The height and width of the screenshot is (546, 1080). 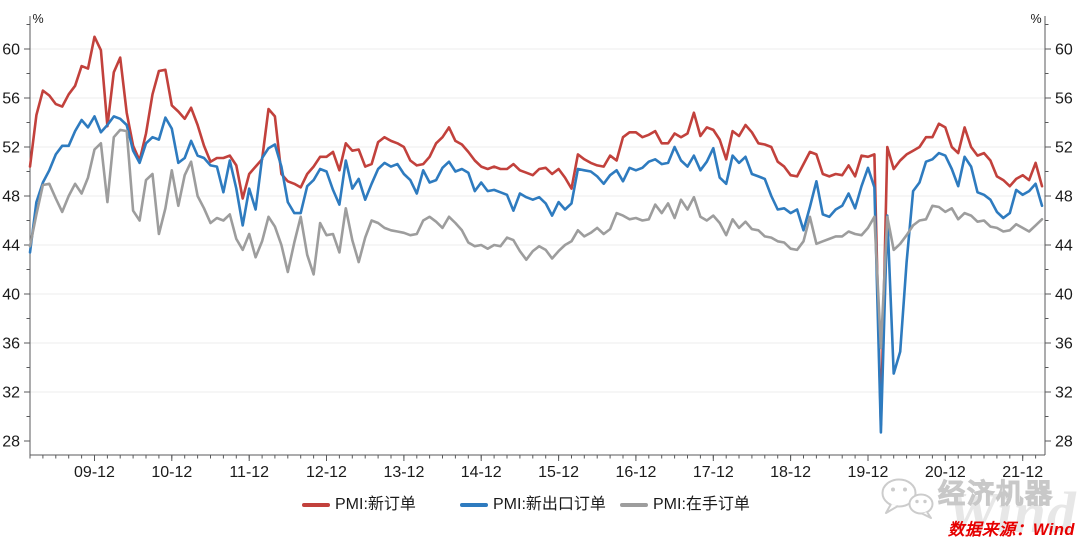 I want to click on svg-text: 18-12, so click(x=790, y=472).